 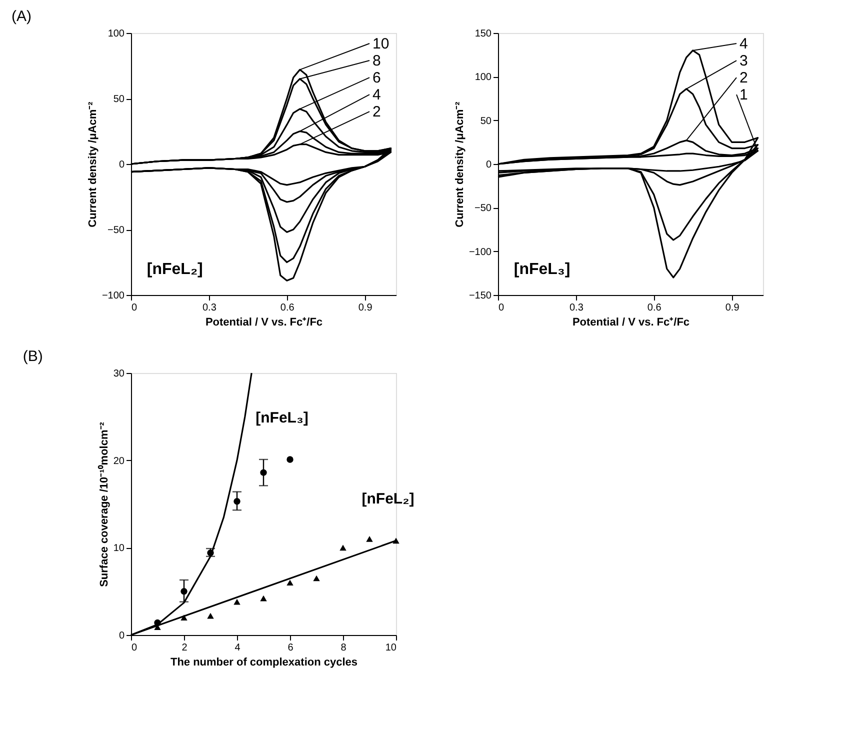 I want to click on legend-label: 4, so click(x=744, y=43).